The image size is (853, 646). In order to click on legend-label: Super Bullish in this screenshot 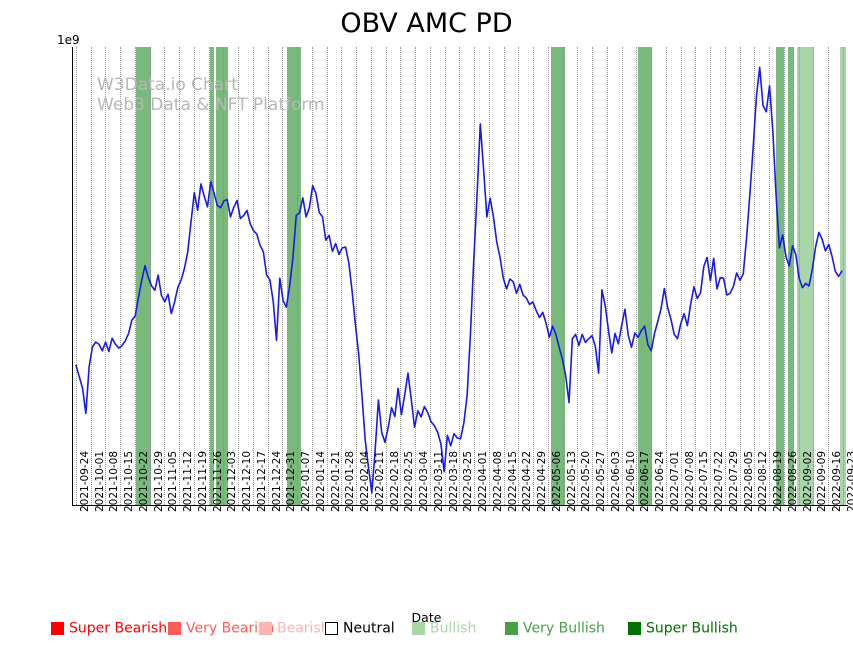, I will do `click(692, 628)`.